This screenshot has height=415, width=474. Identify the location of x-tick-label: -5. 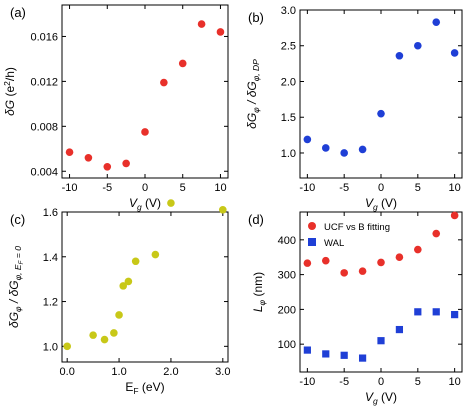
(344, 382).